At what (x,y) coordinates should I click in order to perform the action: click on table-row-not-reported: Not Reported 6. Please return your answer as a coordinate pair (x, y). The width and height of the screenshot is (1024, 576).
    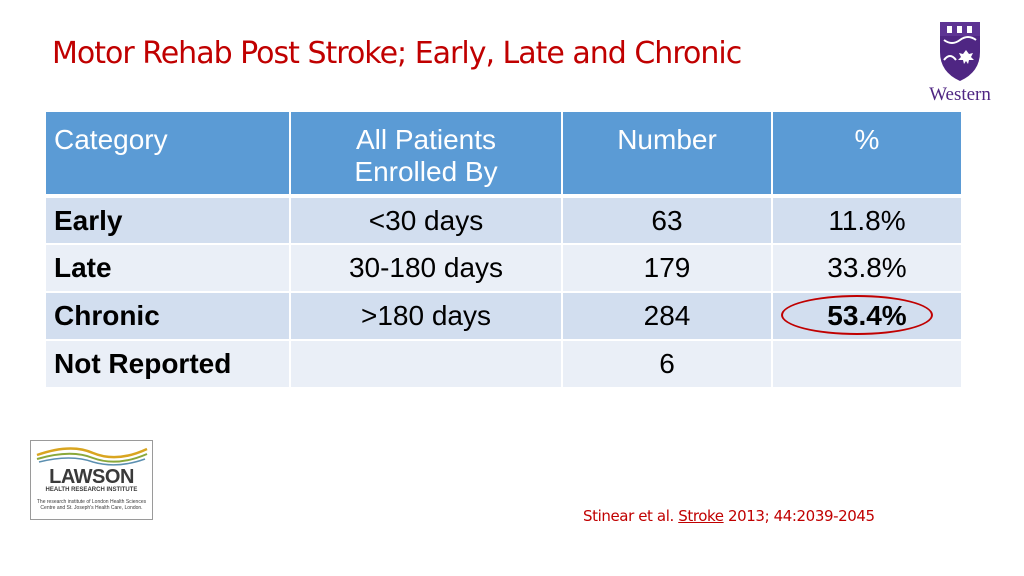
    Looking at the image, I should click on (504, 364).